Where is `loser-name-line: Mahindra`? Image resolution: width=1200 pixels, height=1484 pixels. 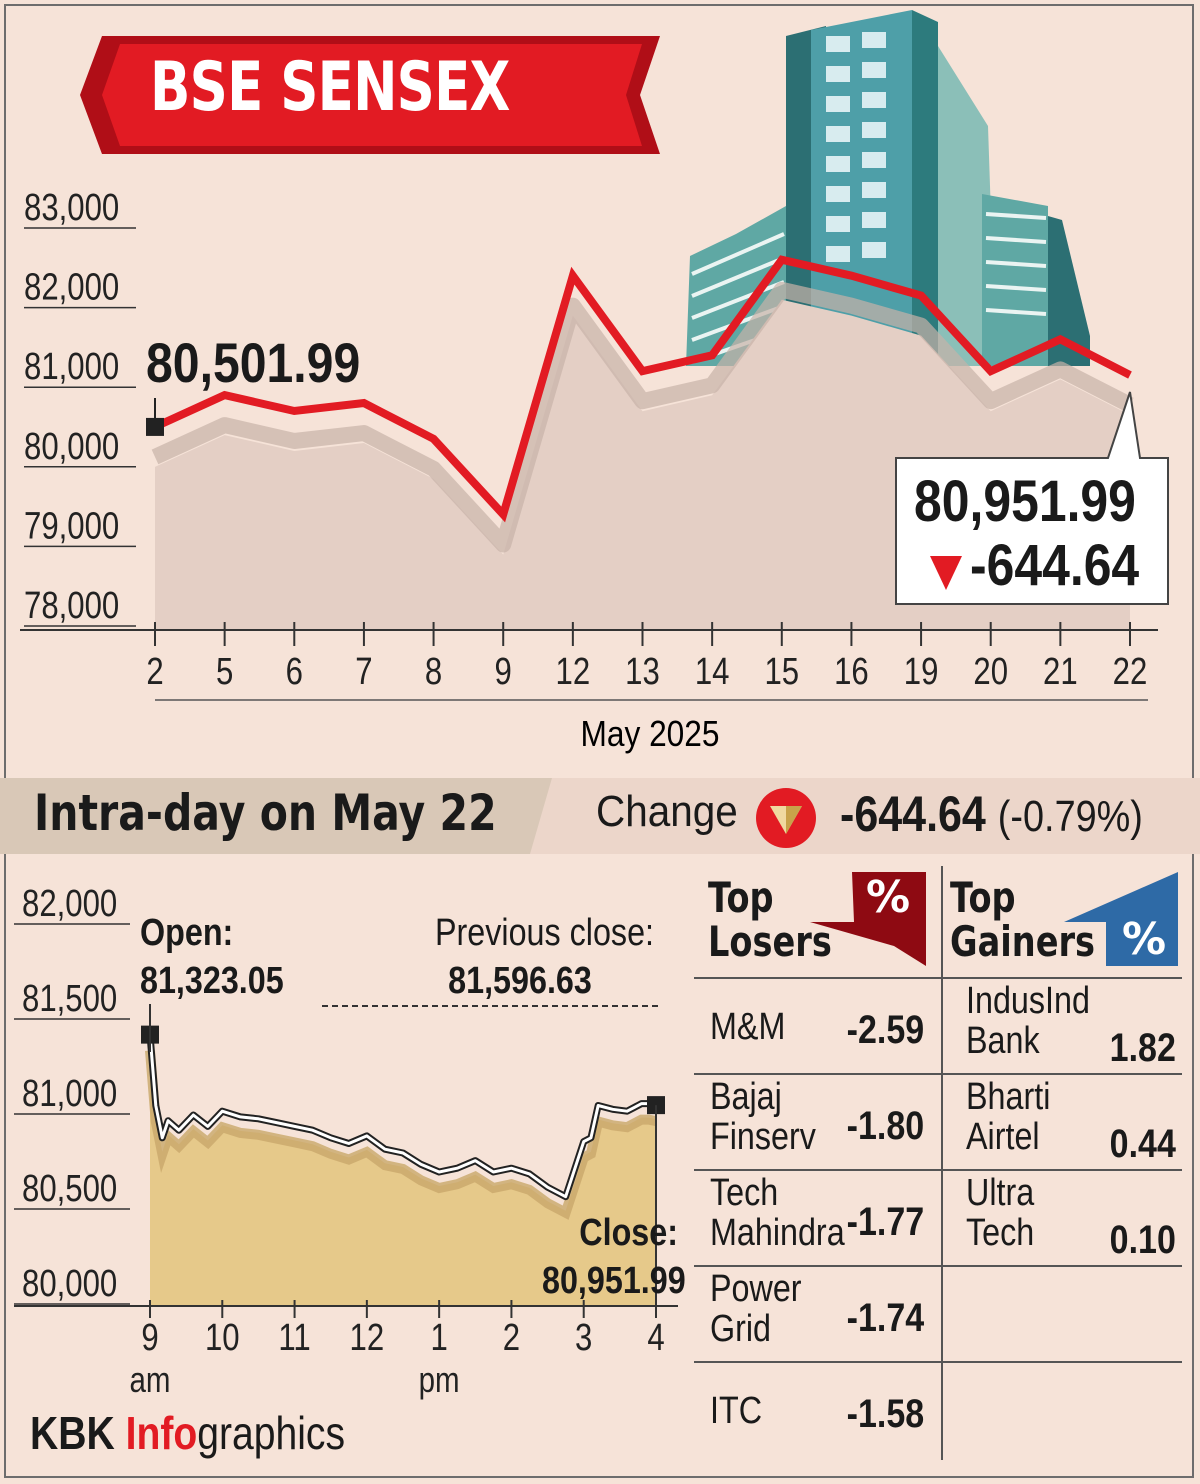 loser-name-line: Mahindra is located at coordinates (777, 1232).